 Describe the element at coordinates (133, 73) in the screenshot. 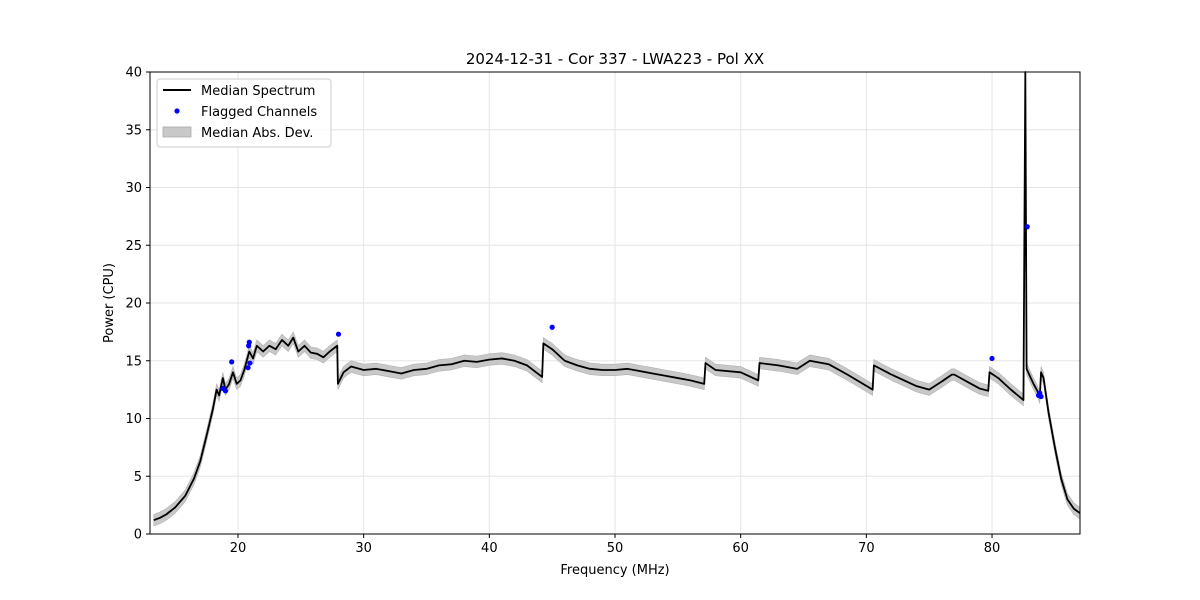

I see `y-tick-label: 40` at that location.